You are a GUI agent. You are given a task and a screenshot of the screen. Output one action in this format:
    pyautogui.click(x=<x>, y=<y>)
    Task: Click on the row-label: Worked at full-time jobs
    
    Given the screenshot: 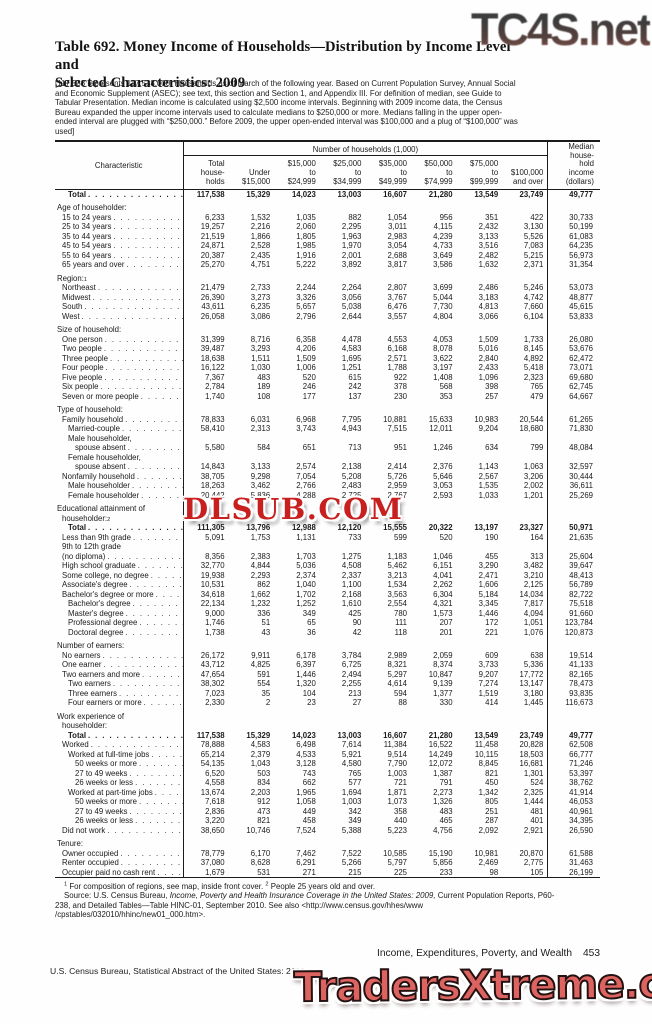 What is the action you would take?
    pyautogui.click(x=109, y=754)
    